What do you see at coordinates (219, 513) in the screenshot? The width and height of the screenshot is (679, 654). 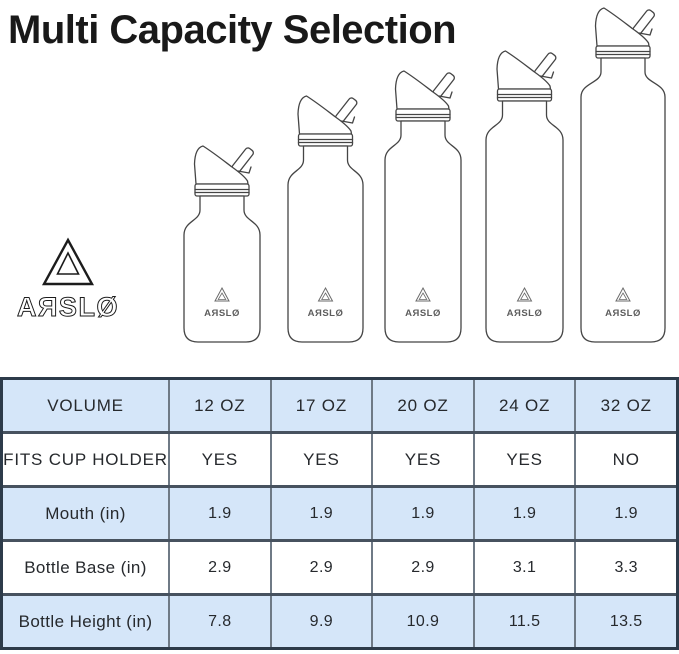 I see `cell-mouth-1: 1.9` at bounding box center [219, 513].